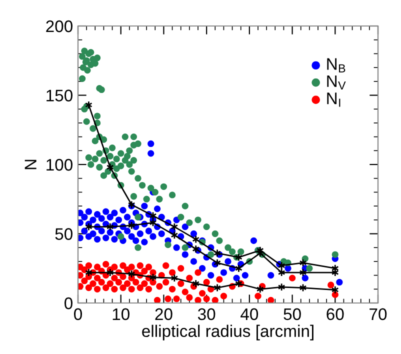 The width and height of the screenshot is (401, 354). I want to click on x-tick-label: 30, so click(207, 314).